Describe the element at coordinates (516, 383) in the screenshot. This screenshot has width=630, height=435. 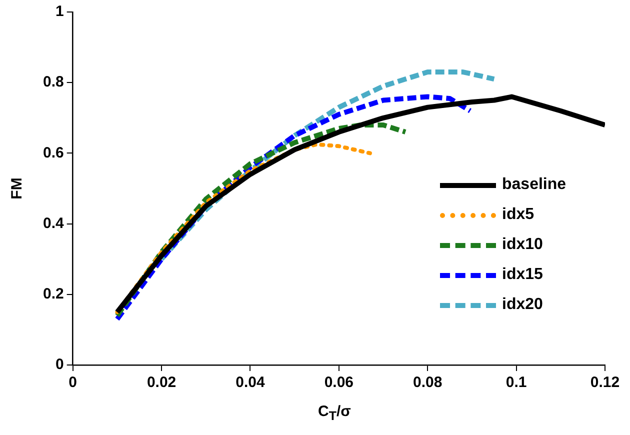
I see `x-tick-label: 0.1` at that location.